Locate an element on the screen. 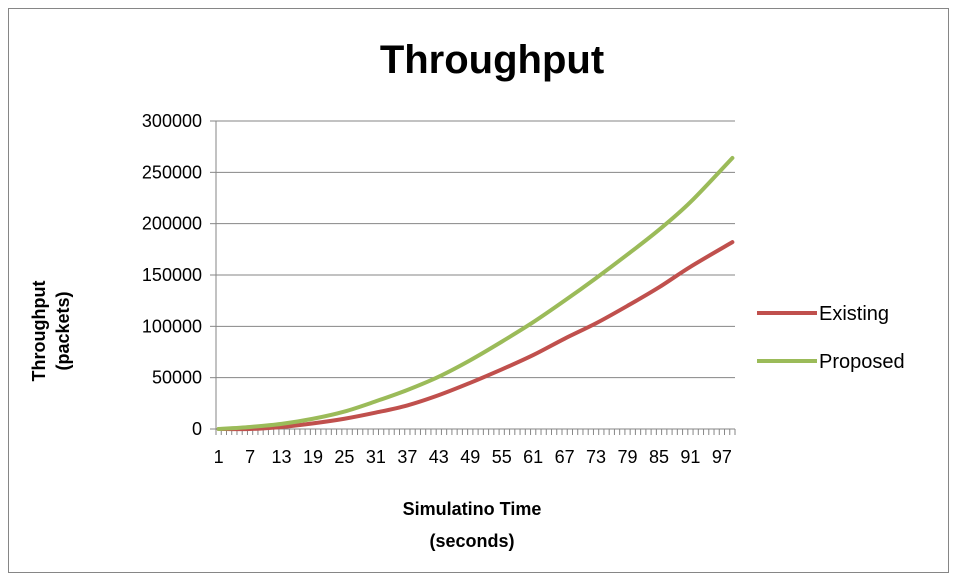 The width and height of the screenshot is (960, 579). x-tick-label: 55 is located at coordinates (502, 457).